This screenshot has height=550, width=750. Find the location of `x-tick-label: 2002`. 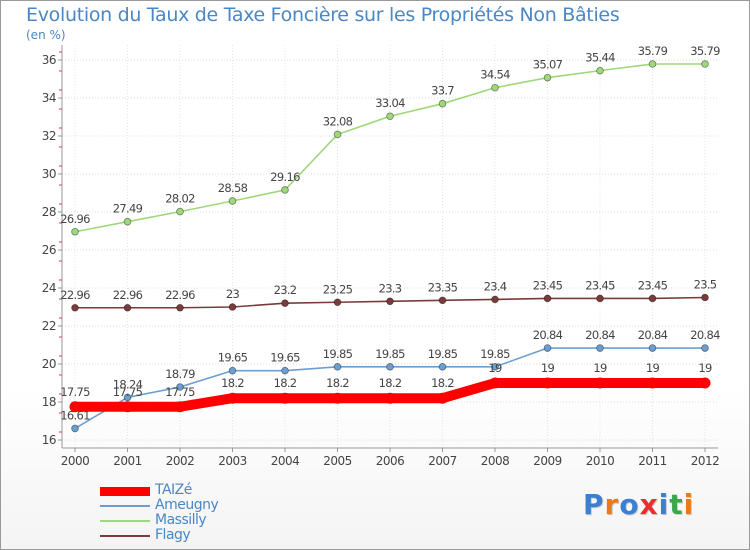

x-tick-label: 2002 is located at coordinates (180, 461).